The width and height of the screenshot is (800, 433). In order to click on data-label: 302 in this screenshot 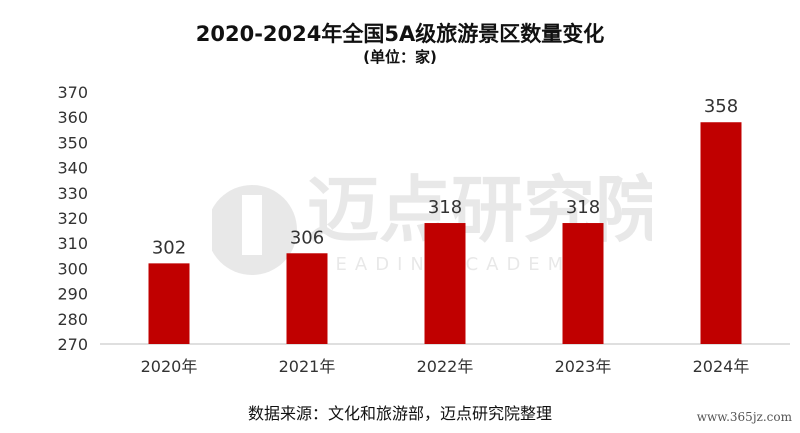, I will do `click(169, 247)`.